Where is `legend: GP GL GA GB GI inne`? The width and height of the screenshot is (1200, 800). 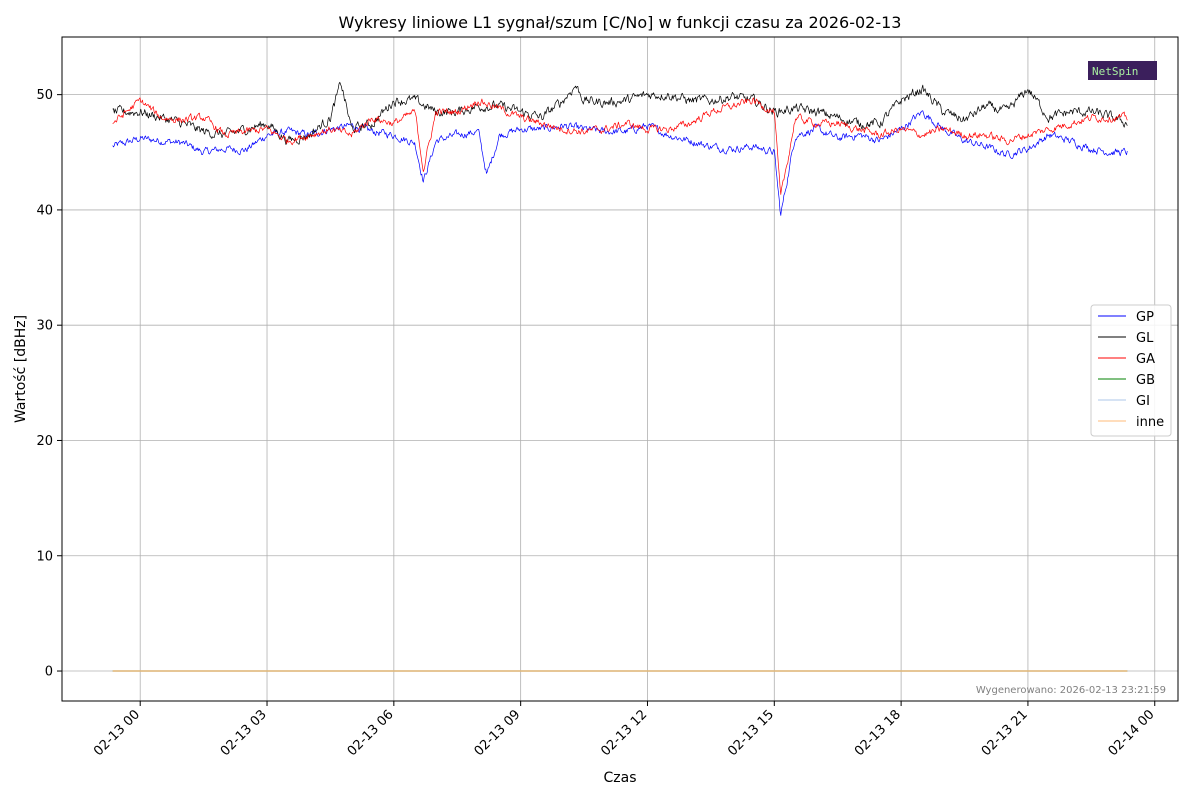
legend: GP GL GA GB GI inne is located at coordinates (1131, 370).